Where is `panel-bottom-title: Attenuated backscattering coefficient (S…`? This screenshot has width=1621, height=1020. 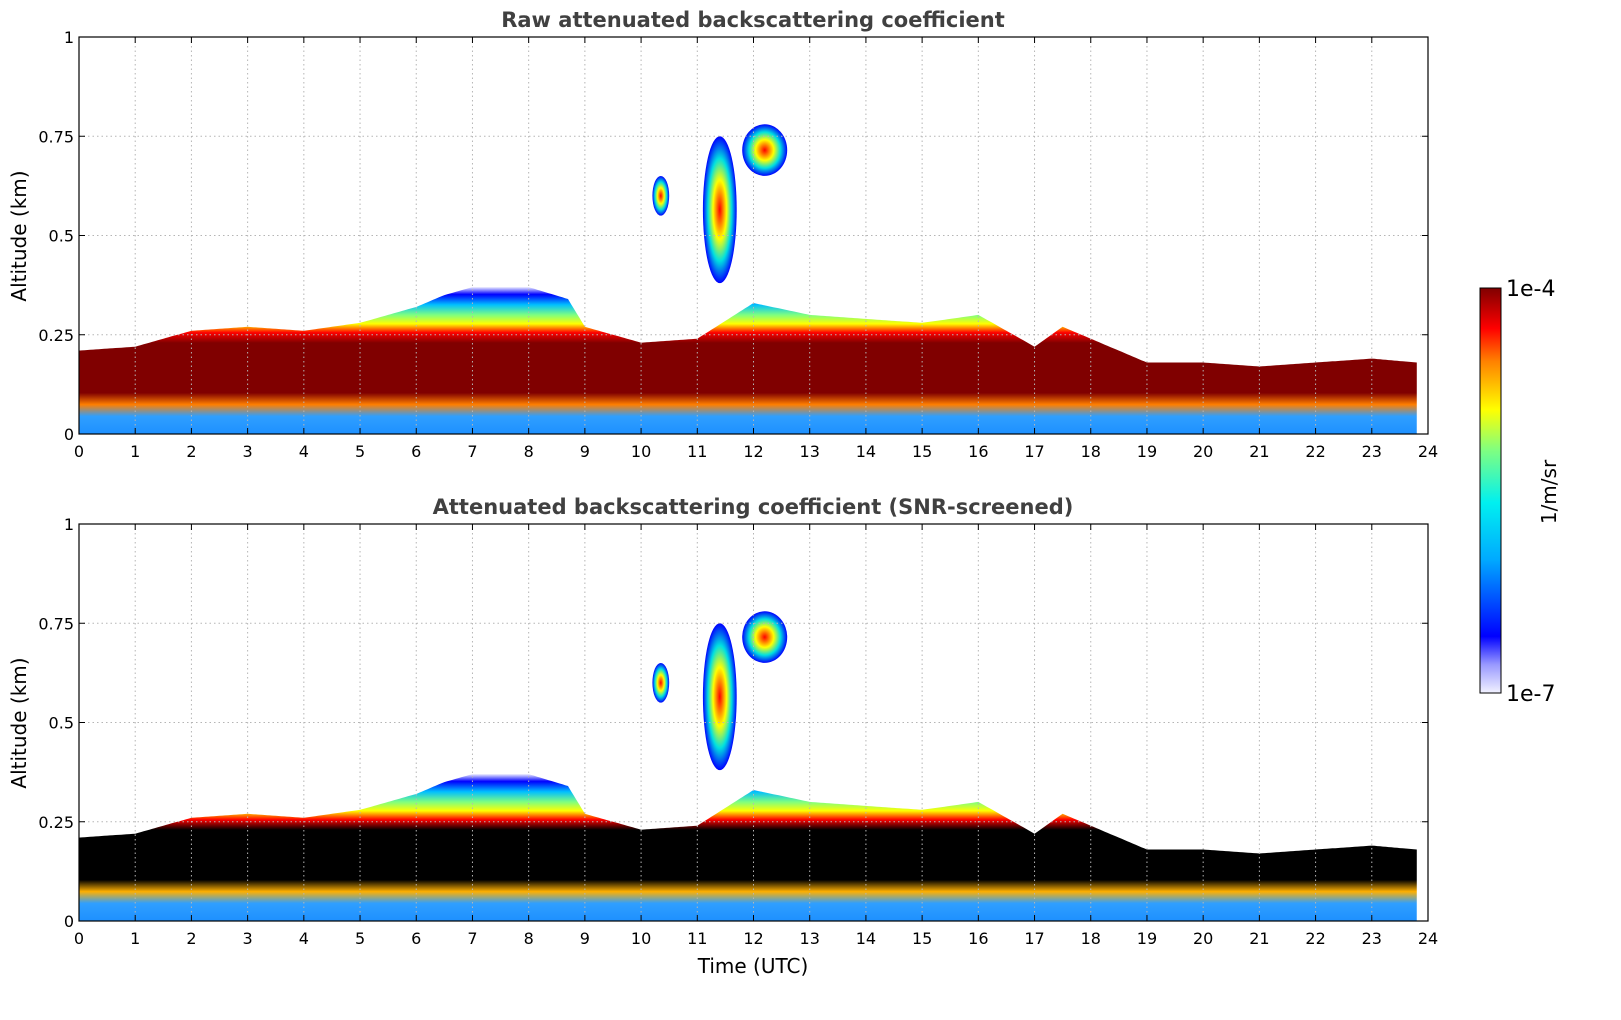 panel-bottom-title: Attenuated backscattering coefficient (S… is located at coordinates (753, 507).